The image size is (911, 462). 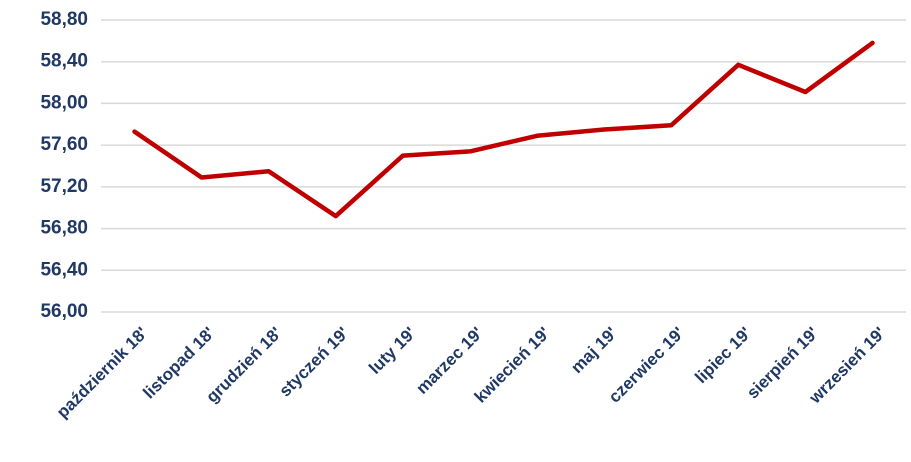 What do you see at coordinates (64, 269) in the screenshot?
I see `y-tick-label: 56,40` at bounding box center [64, 269].